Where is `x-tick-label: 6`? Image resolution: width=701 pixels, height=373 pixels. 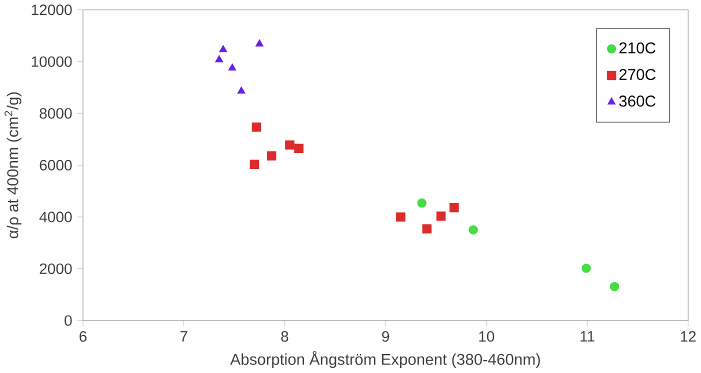
x-tick-label: 6 is located at coordinates (83, 336).